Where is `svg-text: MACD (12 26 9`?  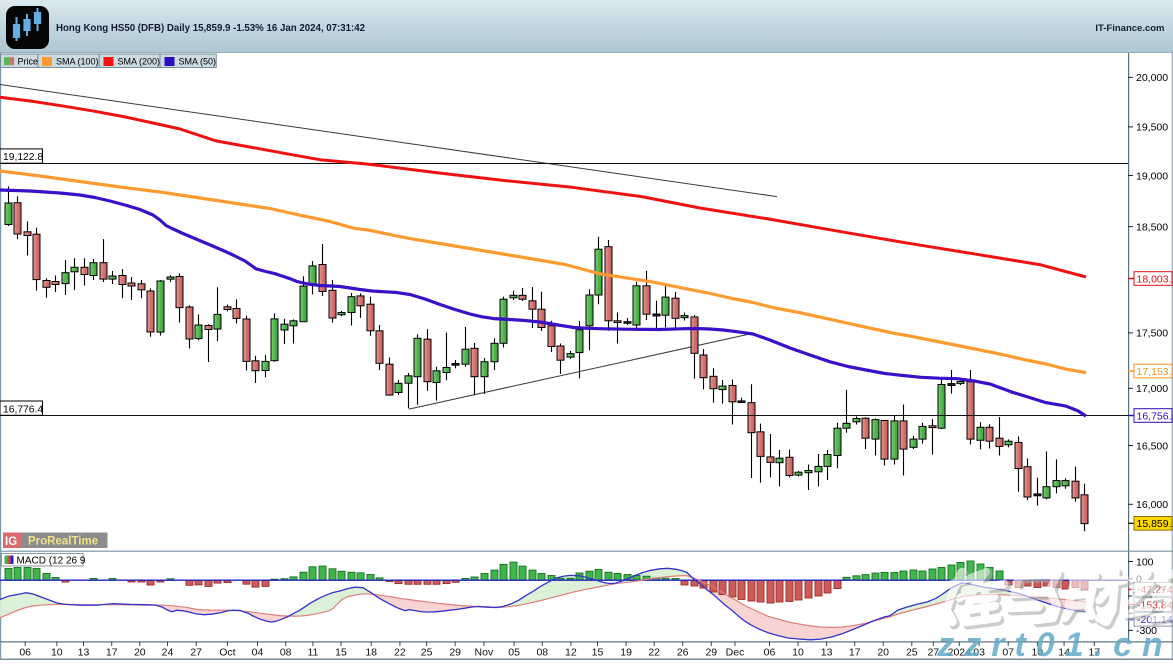
svg-text: MACD (12 26 9 is located at coordinates (51, 561).